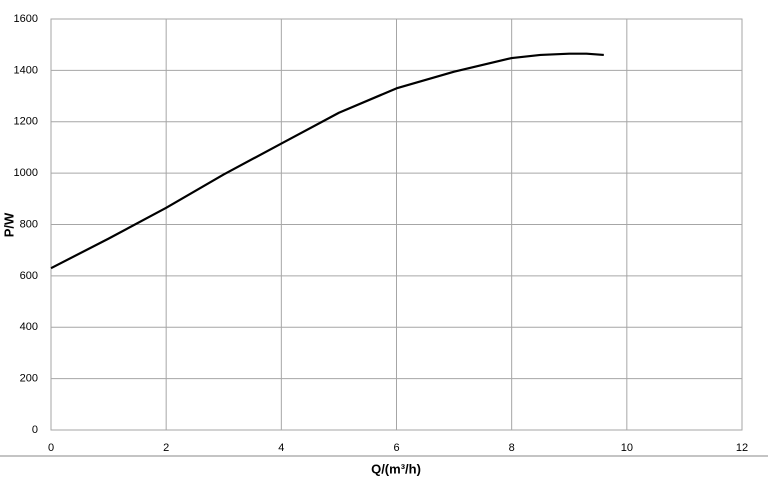 The width and height of the screenshot is (768, 482). Describe the element at coordinates (166, 448) in the screenshot. I see `x-tick-label: 2` at that location.